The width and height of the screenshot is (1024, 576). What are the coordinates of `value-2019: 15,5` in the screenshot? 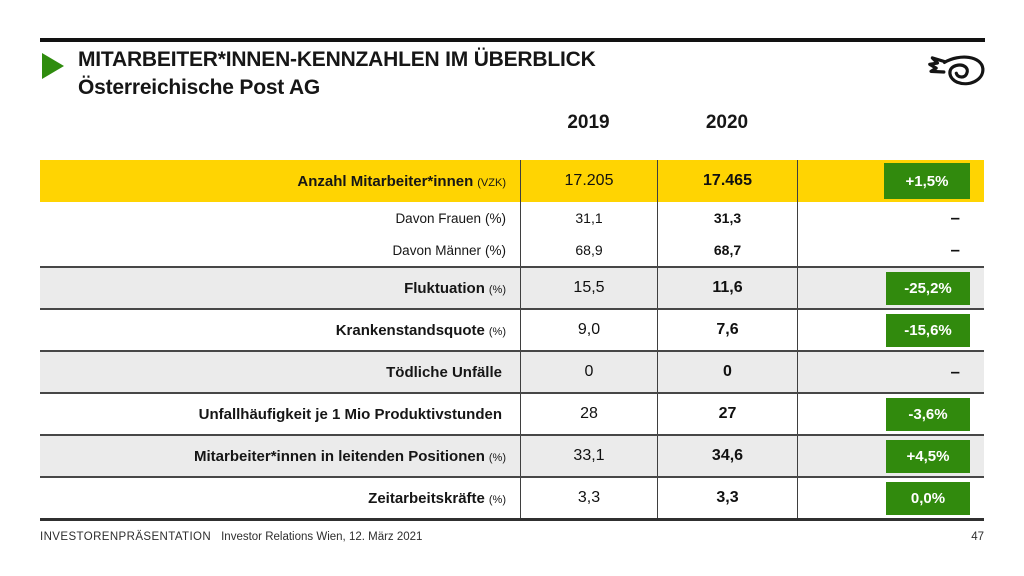 It's located at (588, 288).